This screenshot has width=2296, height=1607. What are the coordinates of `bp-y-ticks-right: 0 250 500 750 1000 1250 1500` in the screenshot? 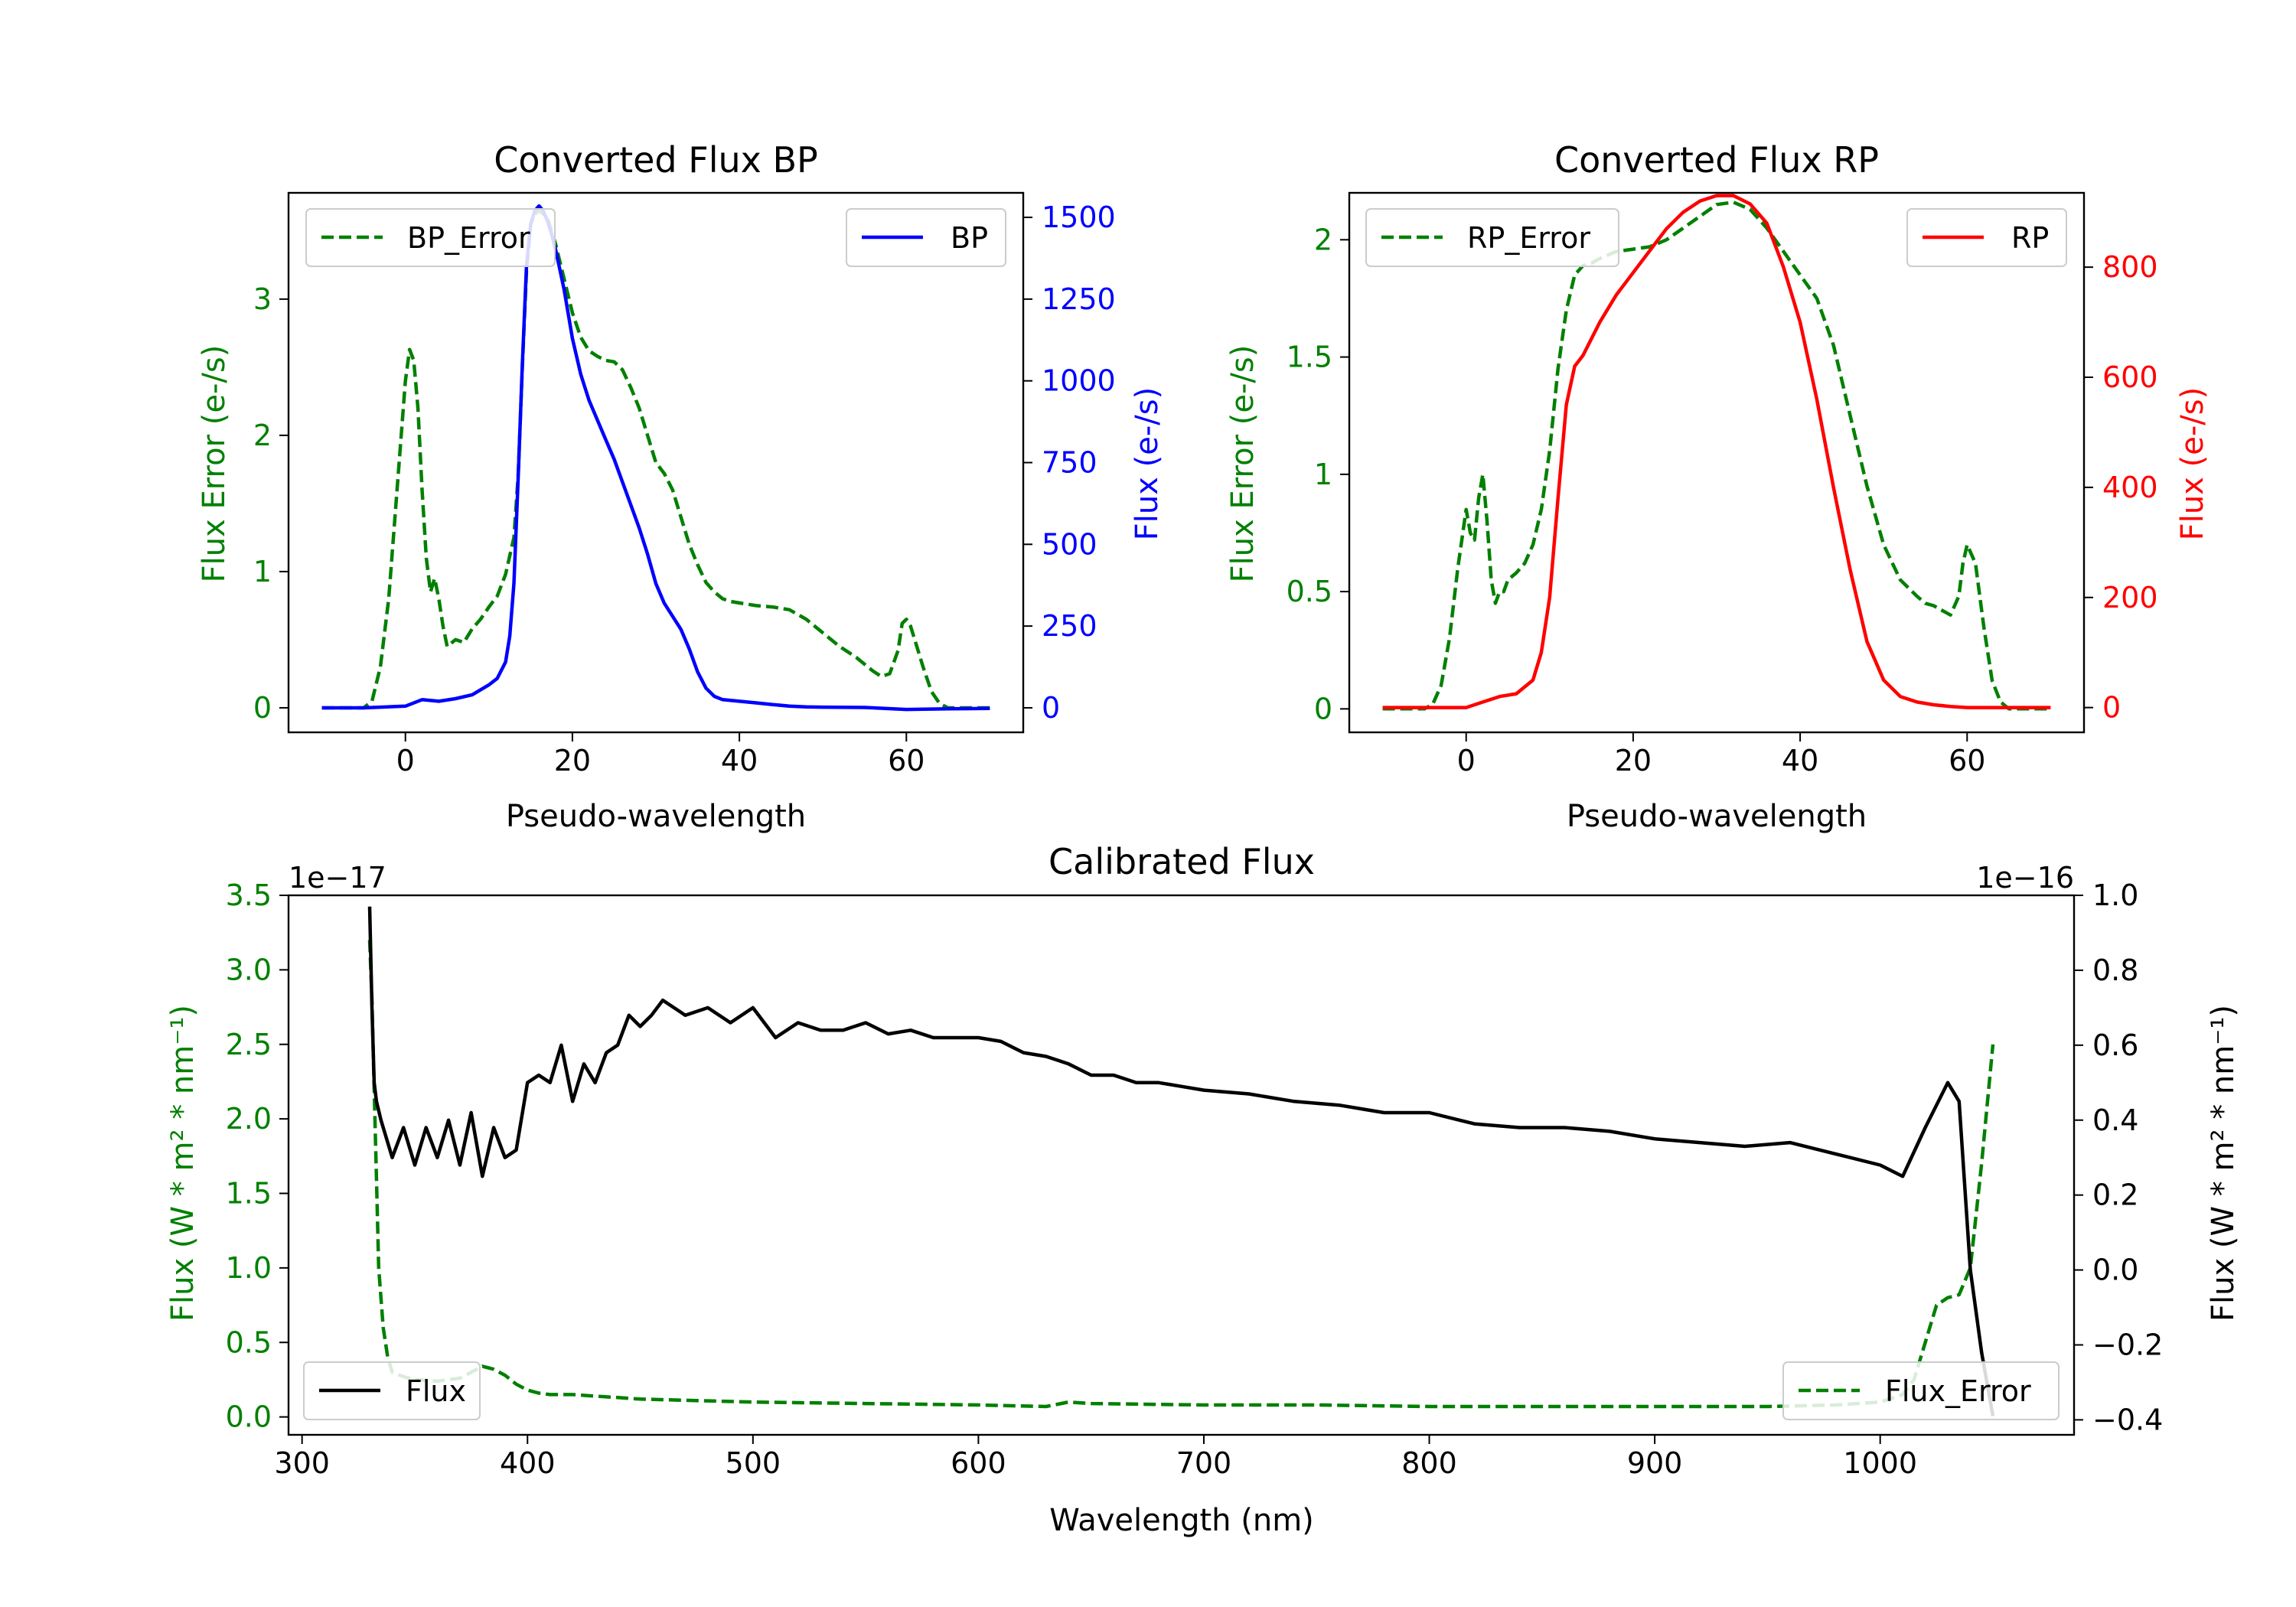 It's located at (1069, 463).